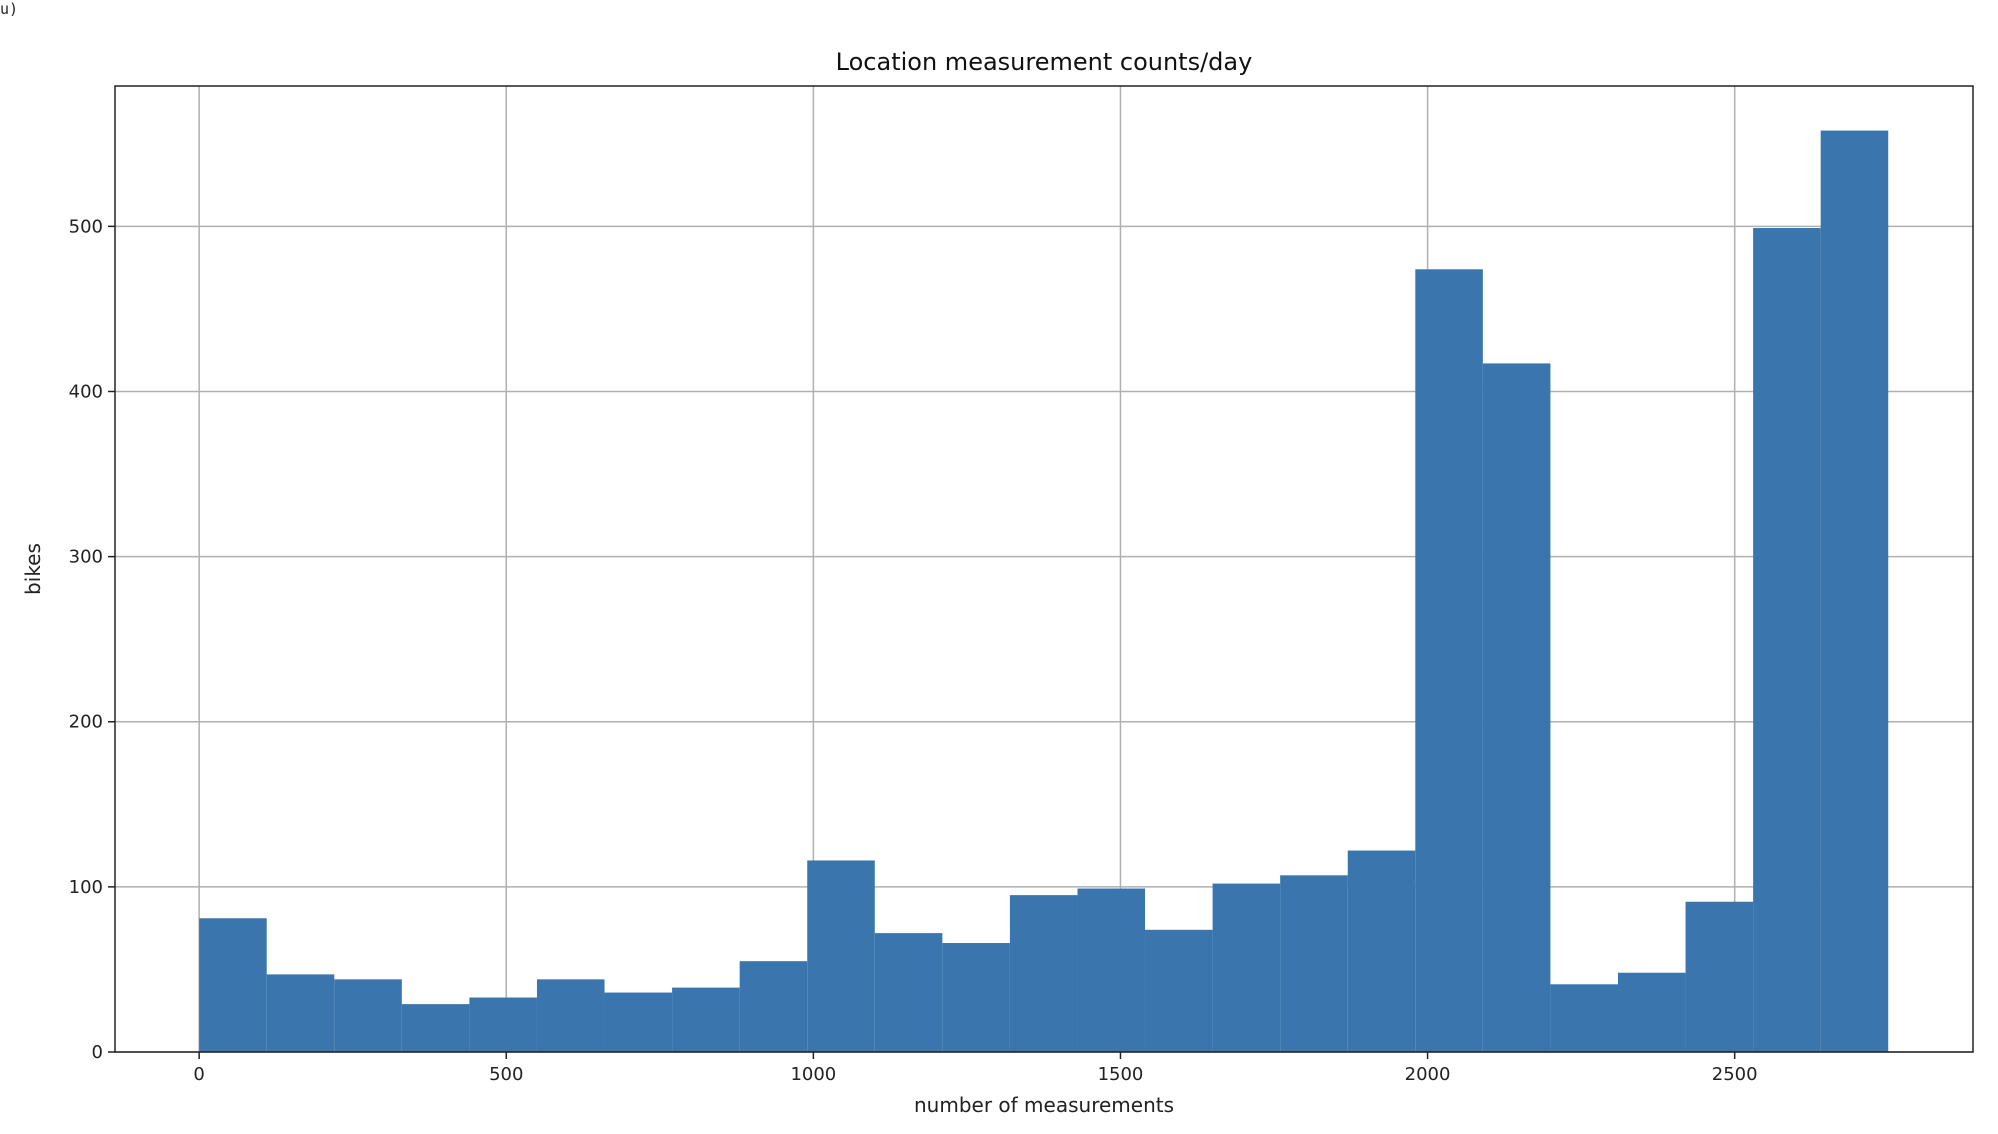  What do you see at coordinates (1044, 1105) in the screenshot?
I see `x-axis-label: number of measurements` at bounding box center [1044, 1105].